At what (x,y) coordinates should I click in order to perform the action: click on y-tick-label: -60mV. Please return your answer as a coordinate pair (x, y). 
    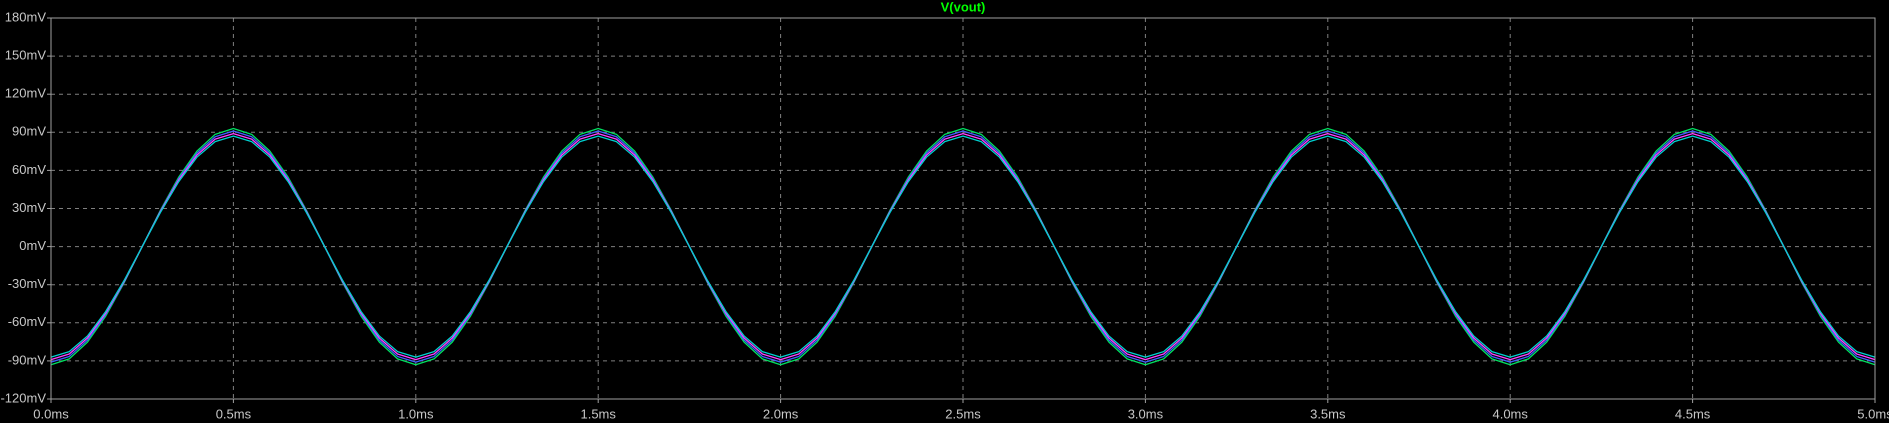
    Looking at the image, I should click on (27, 321).